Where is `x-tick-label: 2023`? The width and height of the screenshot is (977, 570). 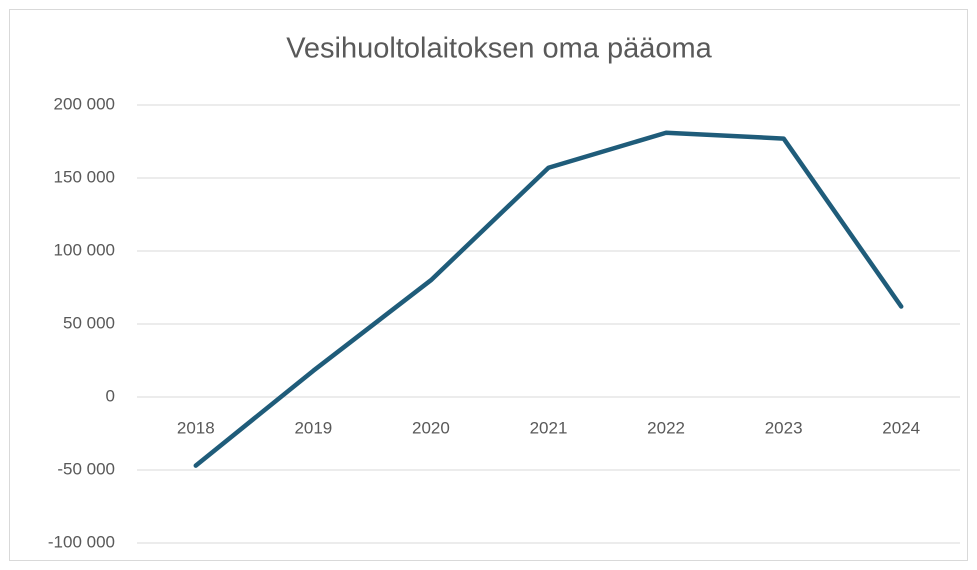 x-tick-label: 2023 is located at coordinates (784, 427).